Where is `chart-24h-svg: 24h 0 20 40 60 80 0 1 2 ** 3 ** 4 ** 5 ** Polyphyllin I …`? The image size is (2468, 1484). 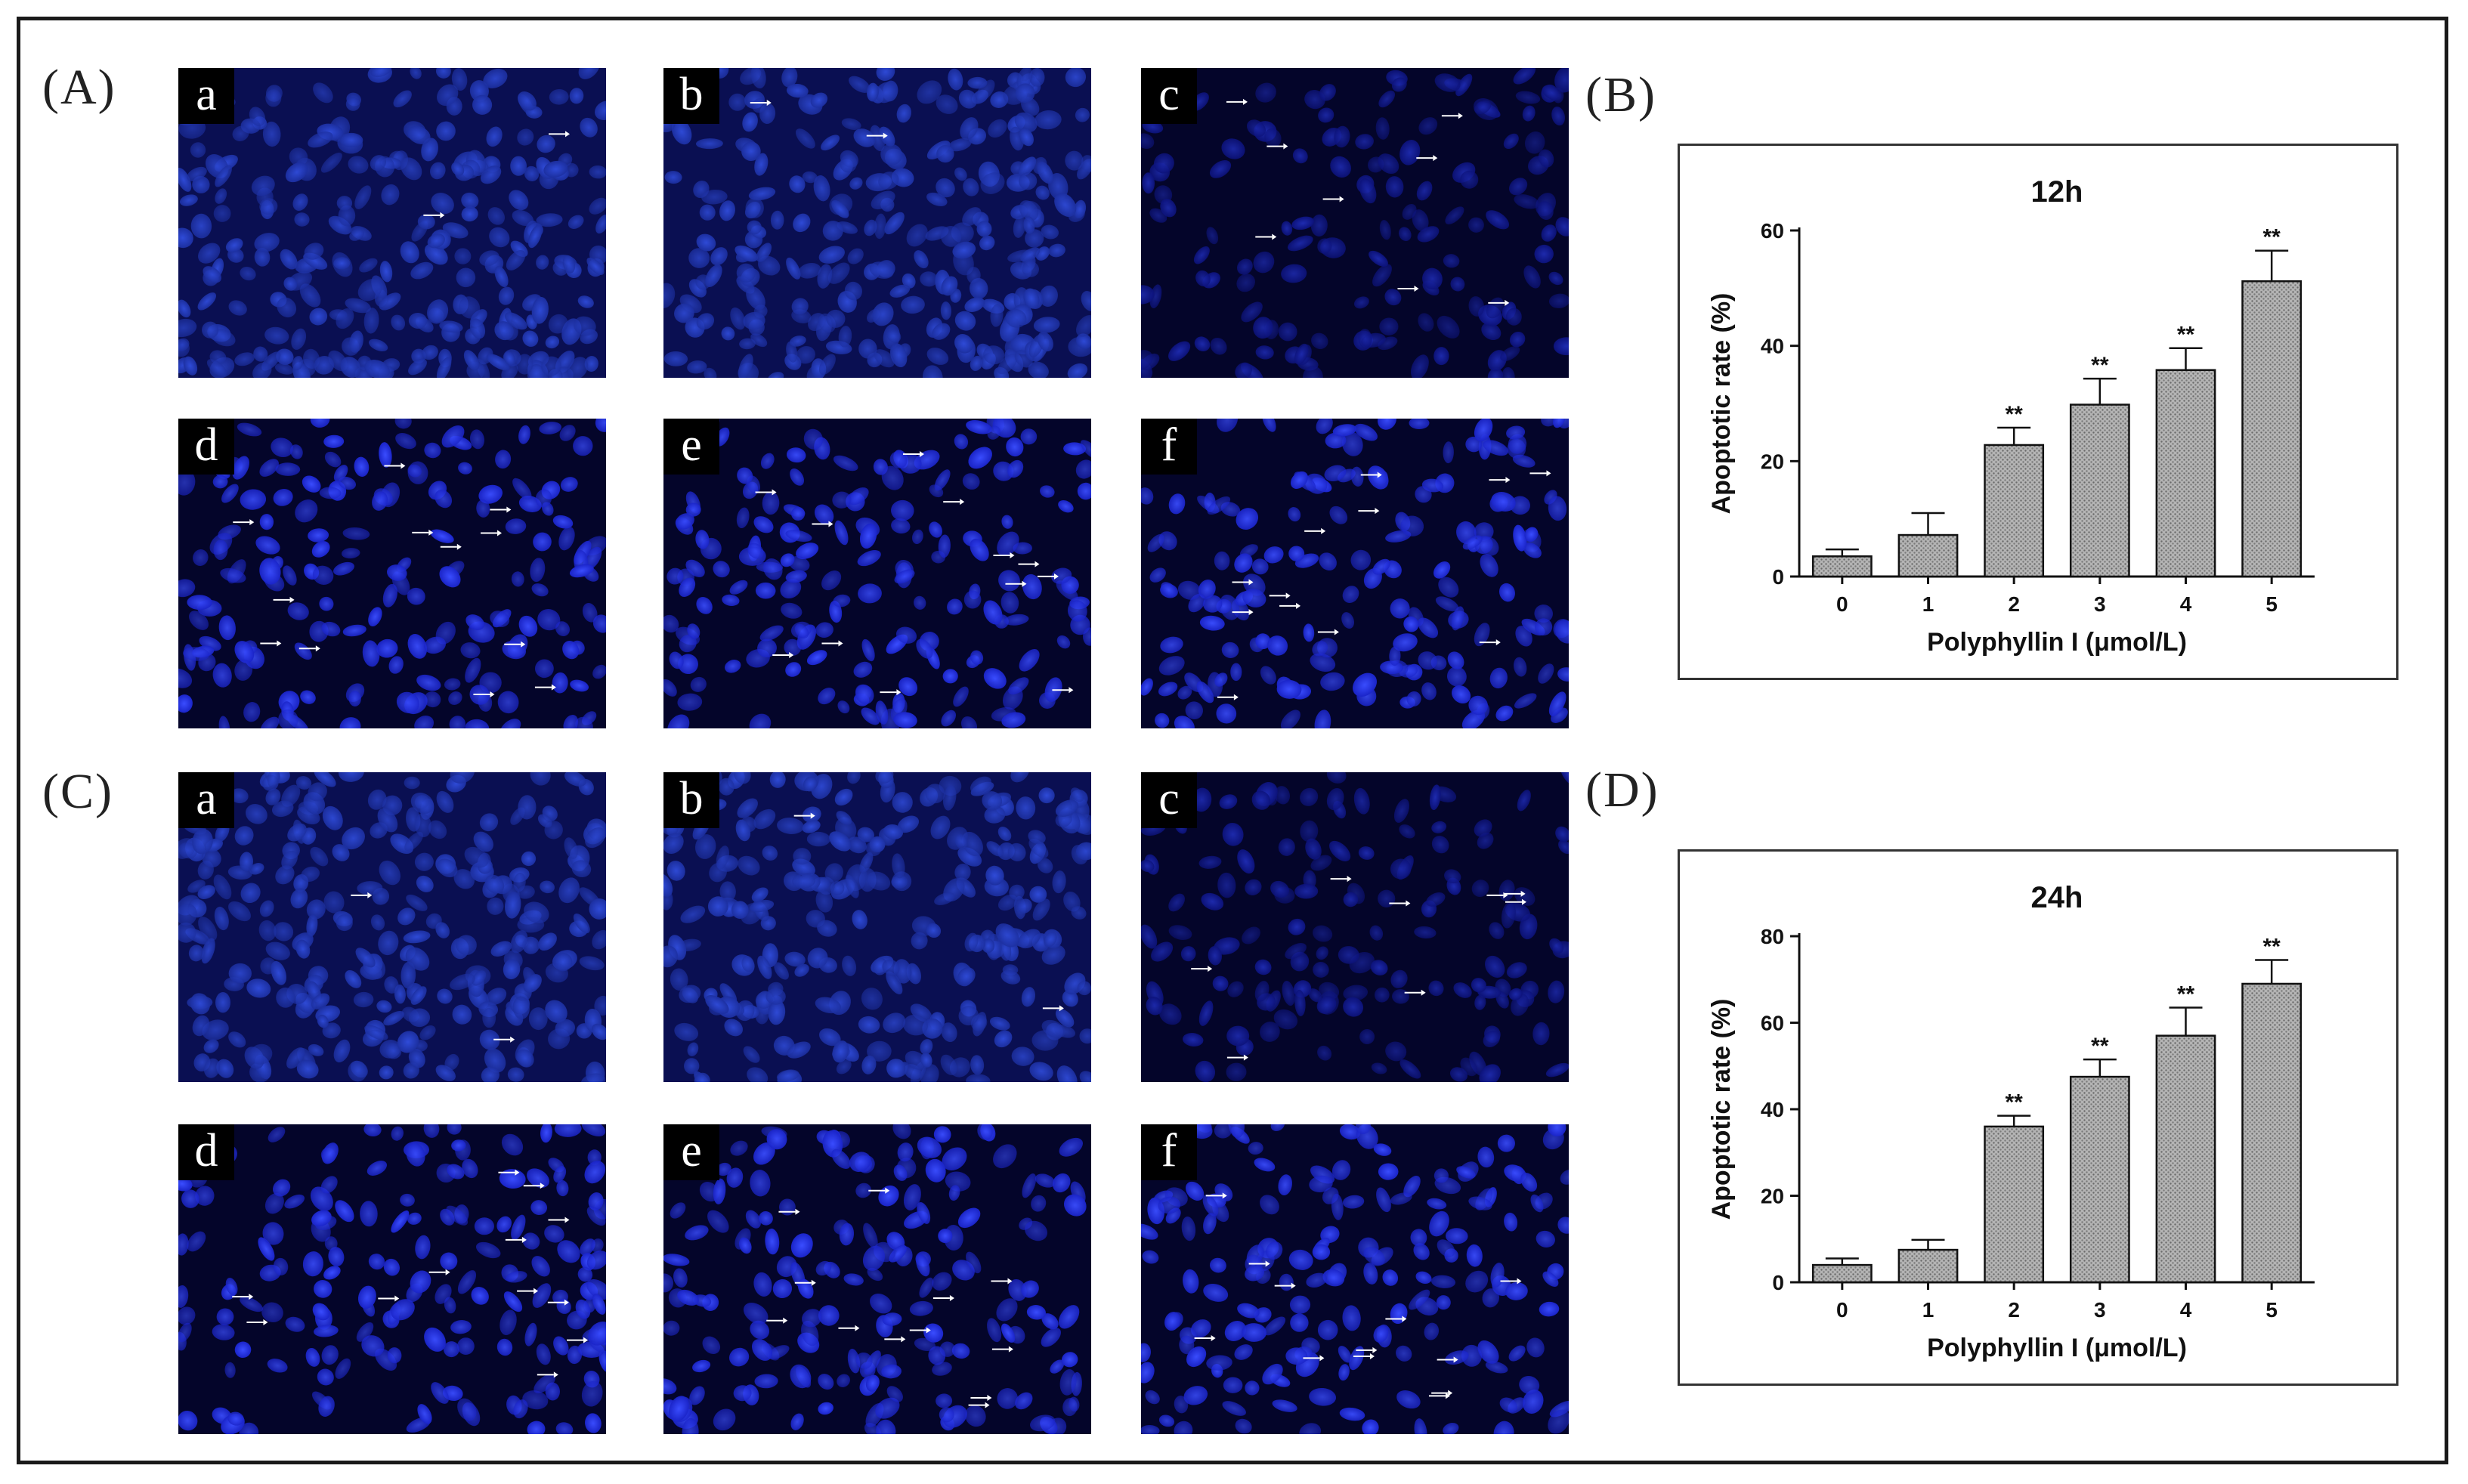 chart-24h-svg: 24h 0 20 40 60 80 0 1 2 ** 3 ** 4 ** 5 ** Polyphyllin I … is located at coordinates (2011, 1121).